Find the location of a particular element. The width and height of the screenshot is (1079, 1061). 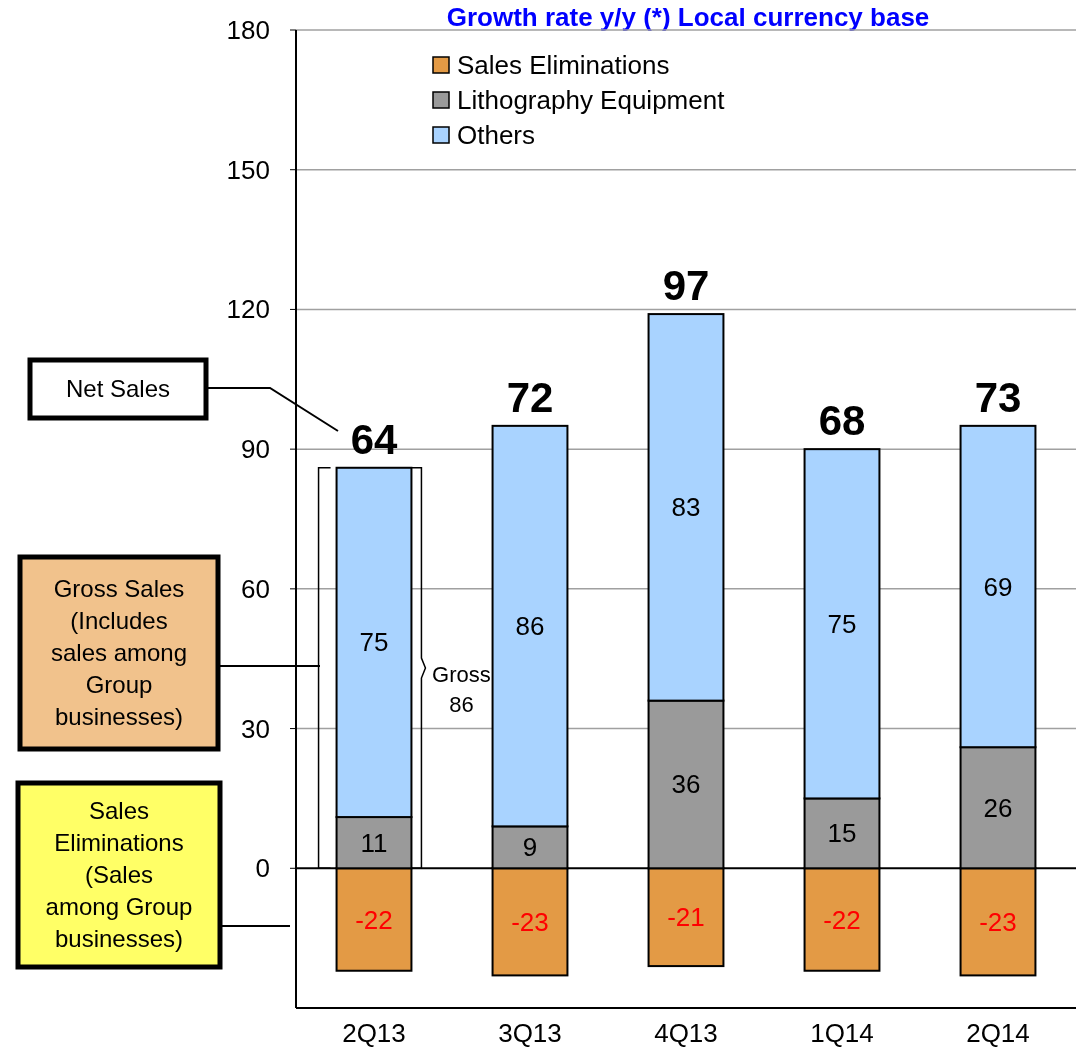

y-tick-label: 120 is located at coordinates (248, 309).